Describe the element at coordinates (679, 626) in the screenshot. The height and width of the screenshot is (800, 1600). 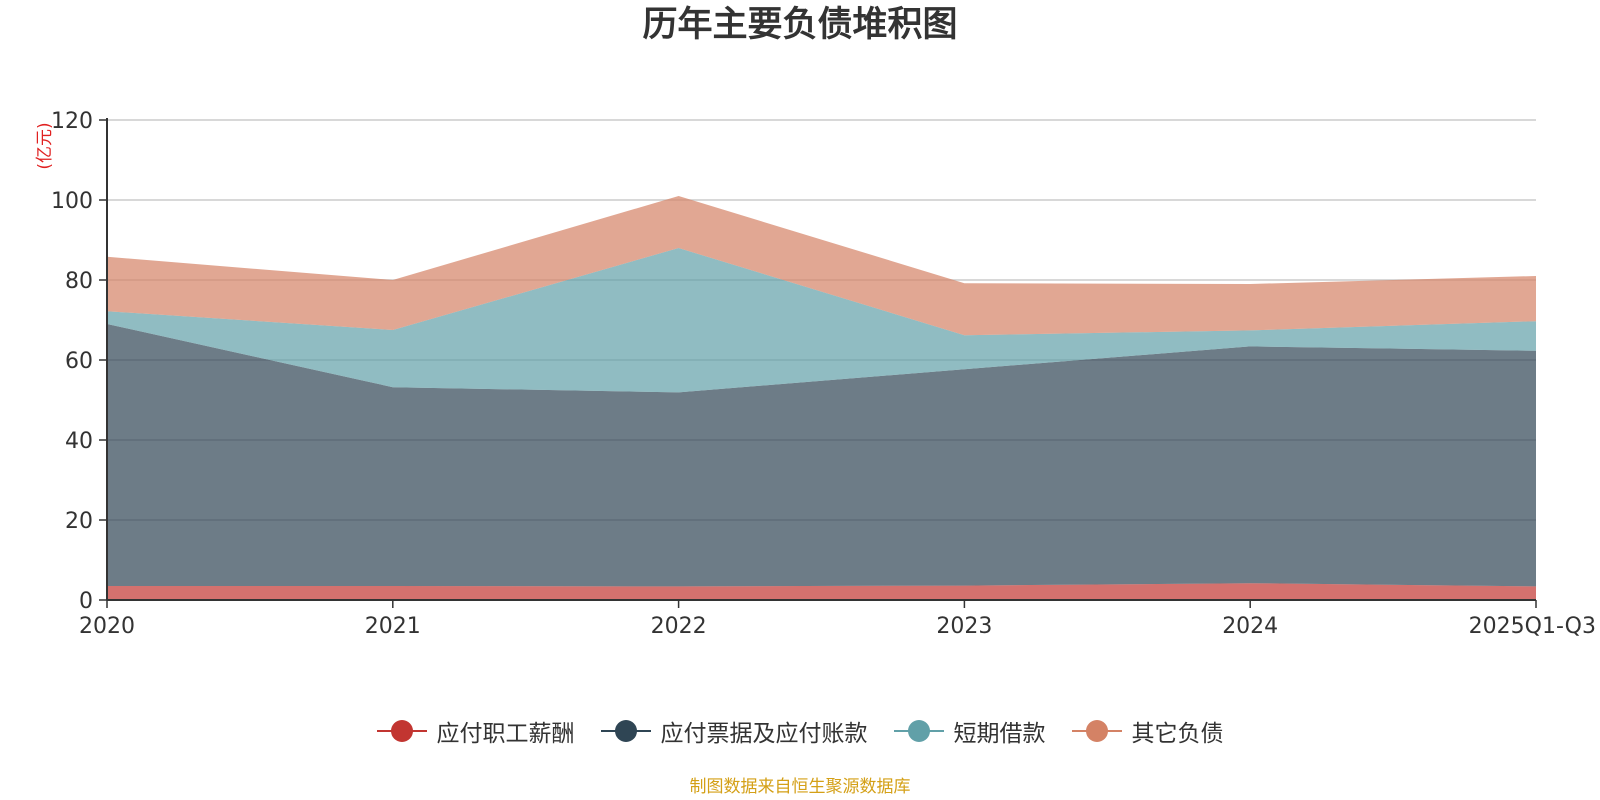
I see `x-tick-label: 2022` at that location.